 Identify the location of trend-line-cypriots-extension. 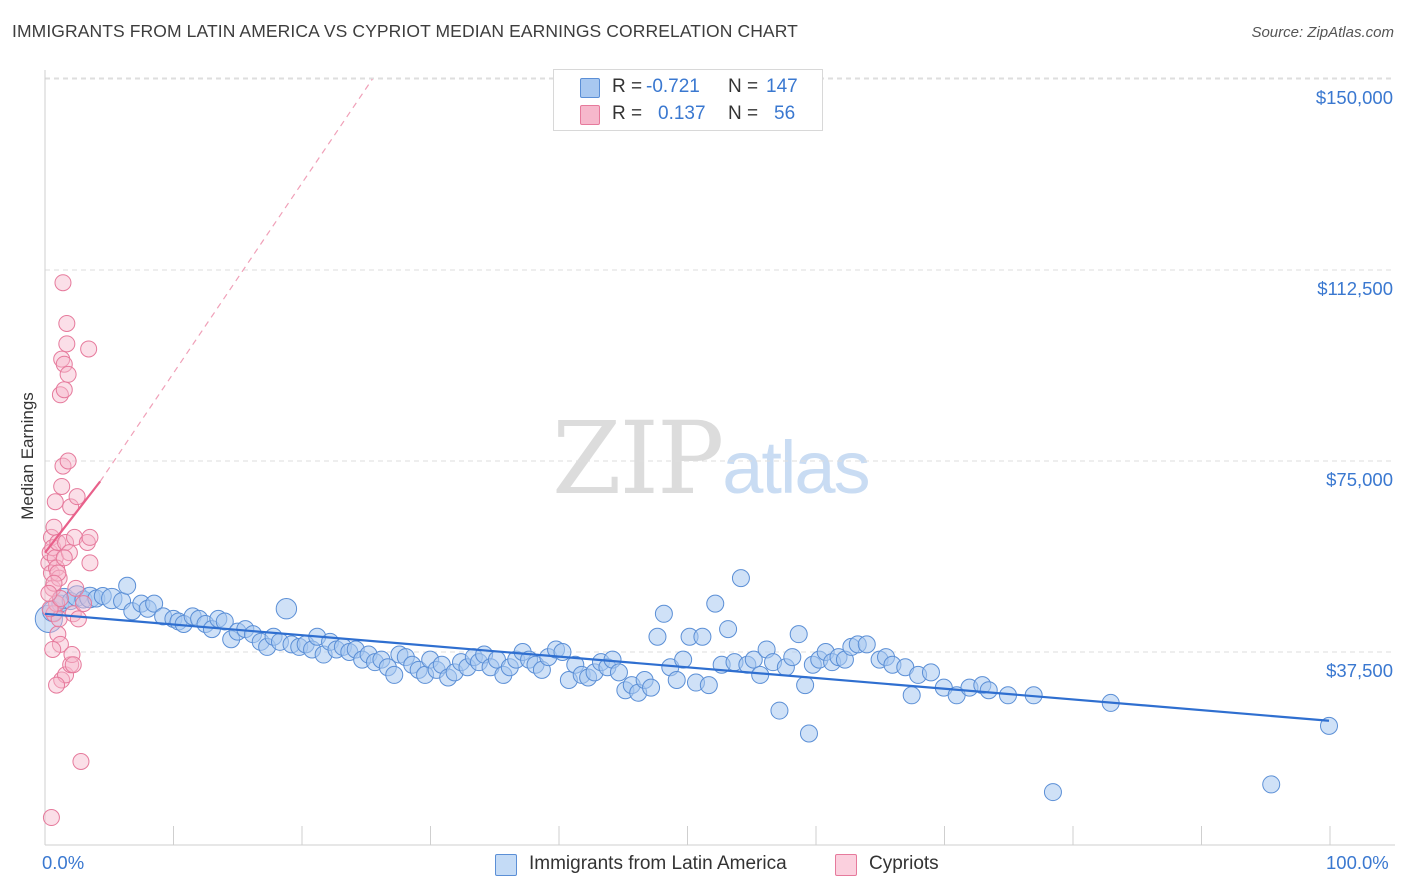
(236, 280).